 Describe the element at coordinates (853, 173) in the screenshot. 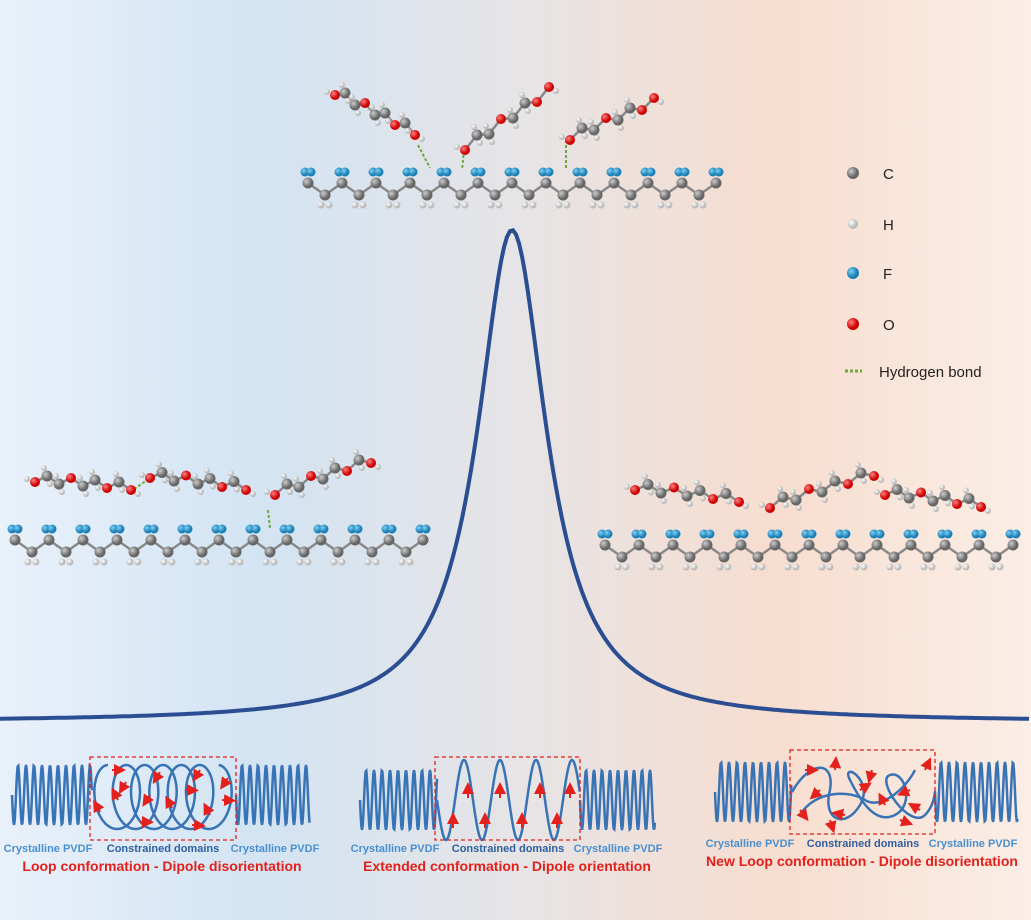

I see `legend-c` at that location.